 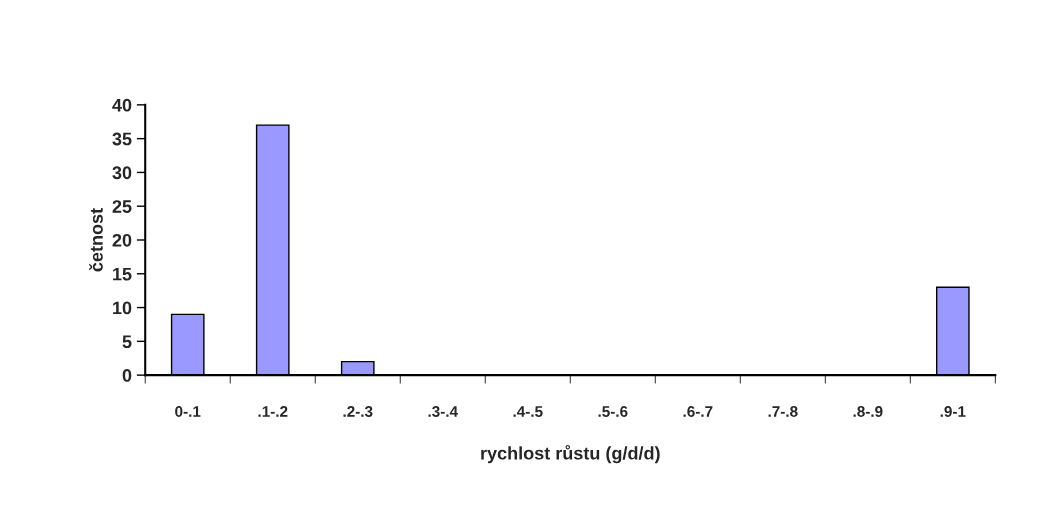 I want to click on y-tick-label: 35, so click(x=122, y=139).